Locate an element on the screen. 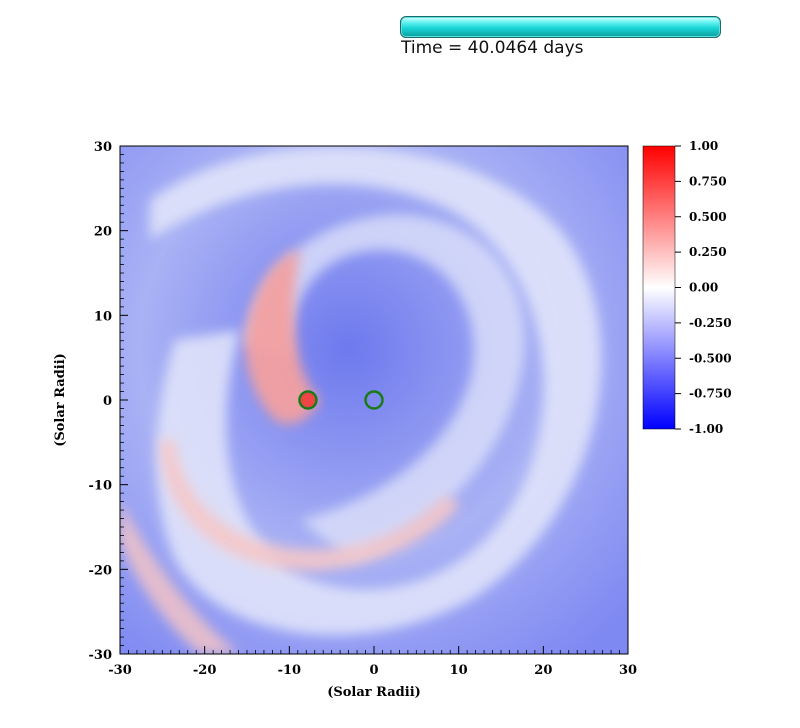 Image resolution: width=800 pixels, height=728 pixels. x-axis-ticks: -30 -20 -10 0 10 20 30 is located at coordinates (372, 662).